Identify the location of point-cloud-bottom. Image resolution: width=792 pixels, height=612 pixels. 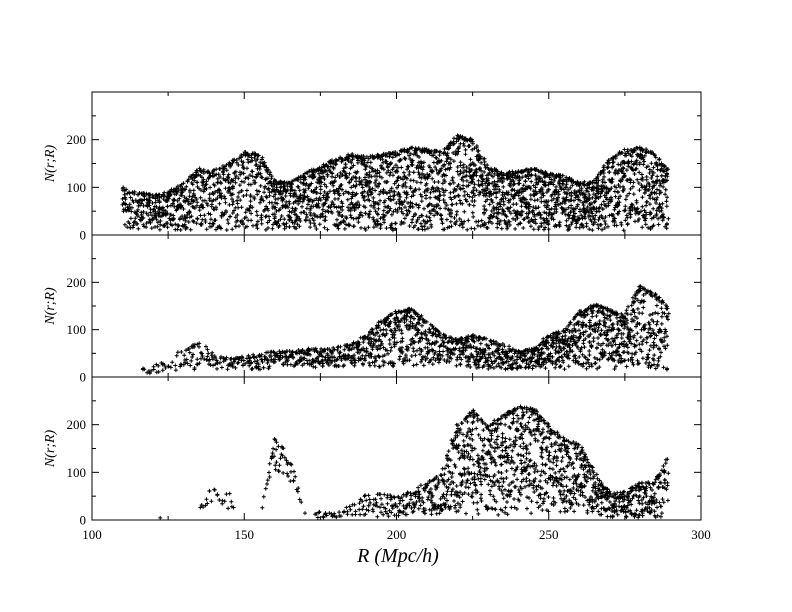
(414, 462).